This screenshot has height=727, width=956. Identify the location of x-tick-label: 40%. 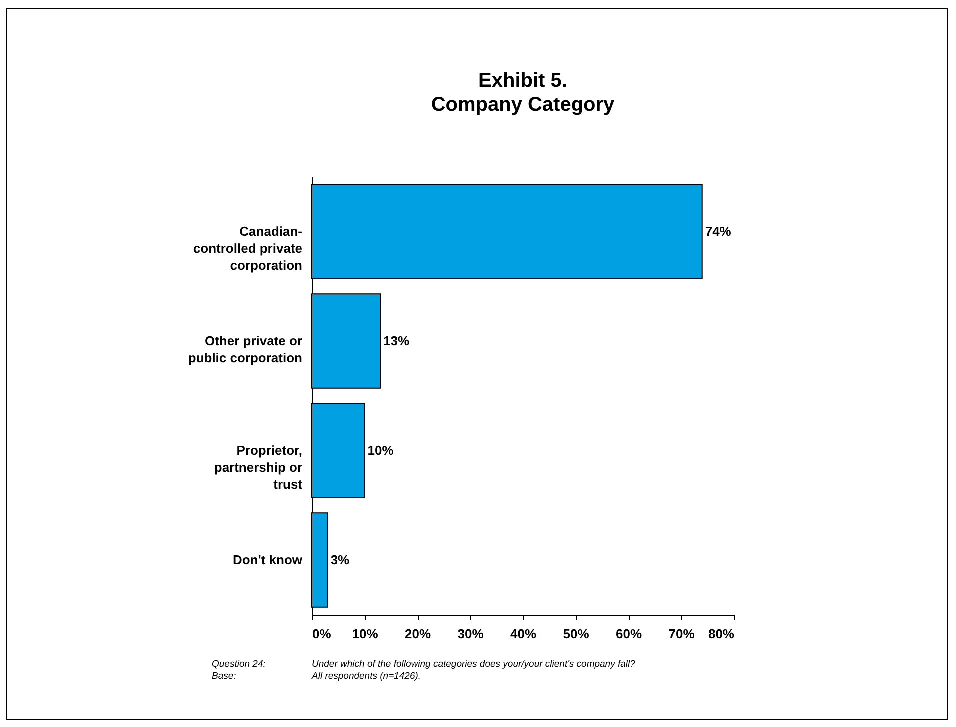
(523, 634).